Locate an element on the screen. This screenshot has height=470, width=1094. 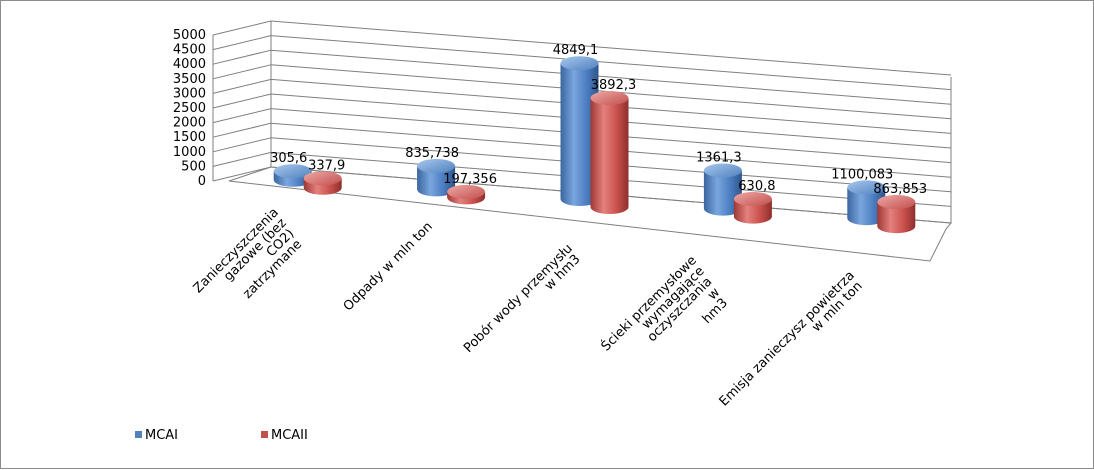
category-label-line: Pobór wody przemysłu is located at coordinates (518, 298).